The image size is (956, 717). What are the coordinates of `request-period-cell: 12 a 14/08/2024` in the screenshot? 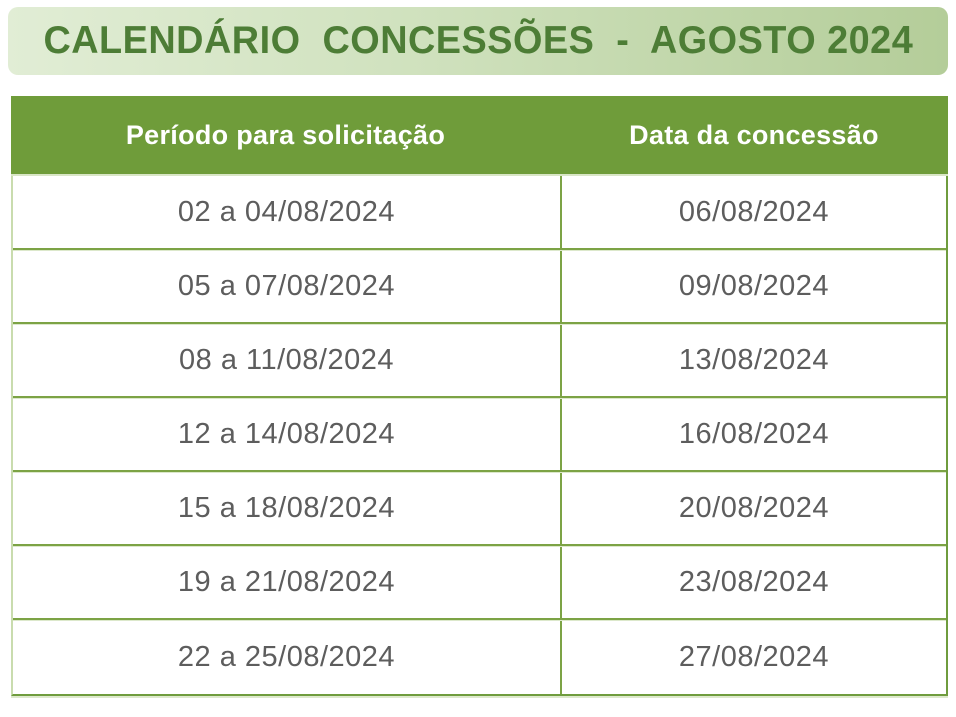 It's located at (286, 434).